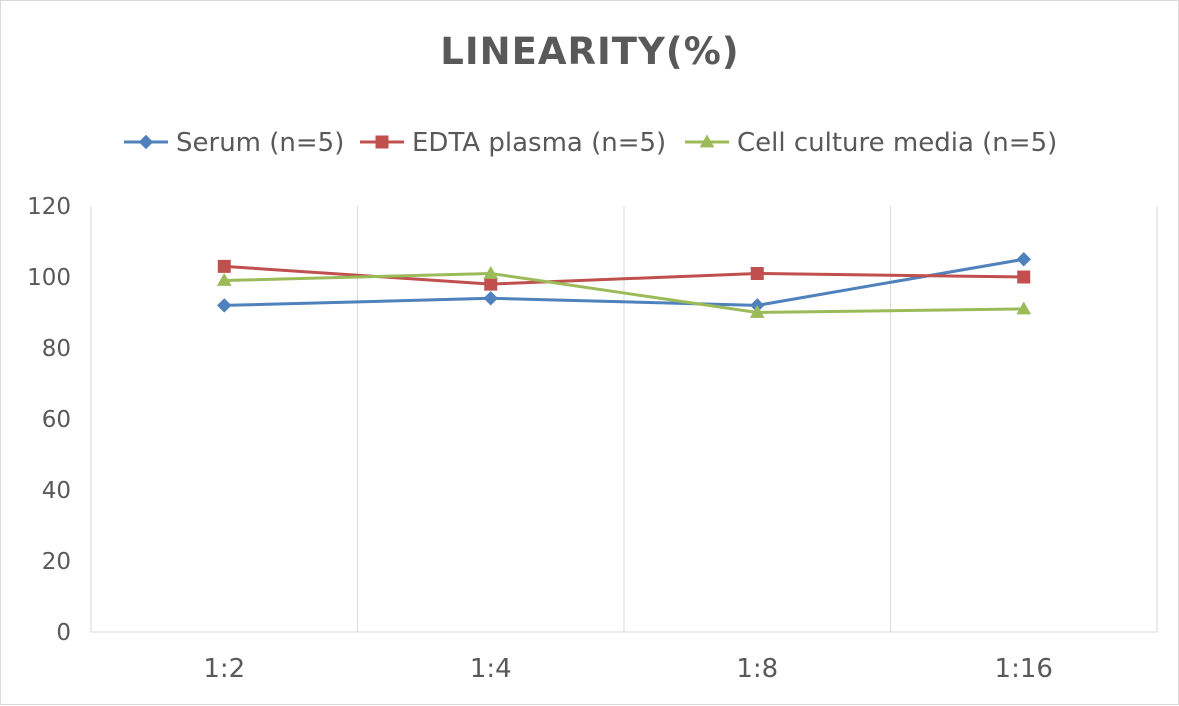  I want to click on y-tick-label: 20, so click(56, 562).